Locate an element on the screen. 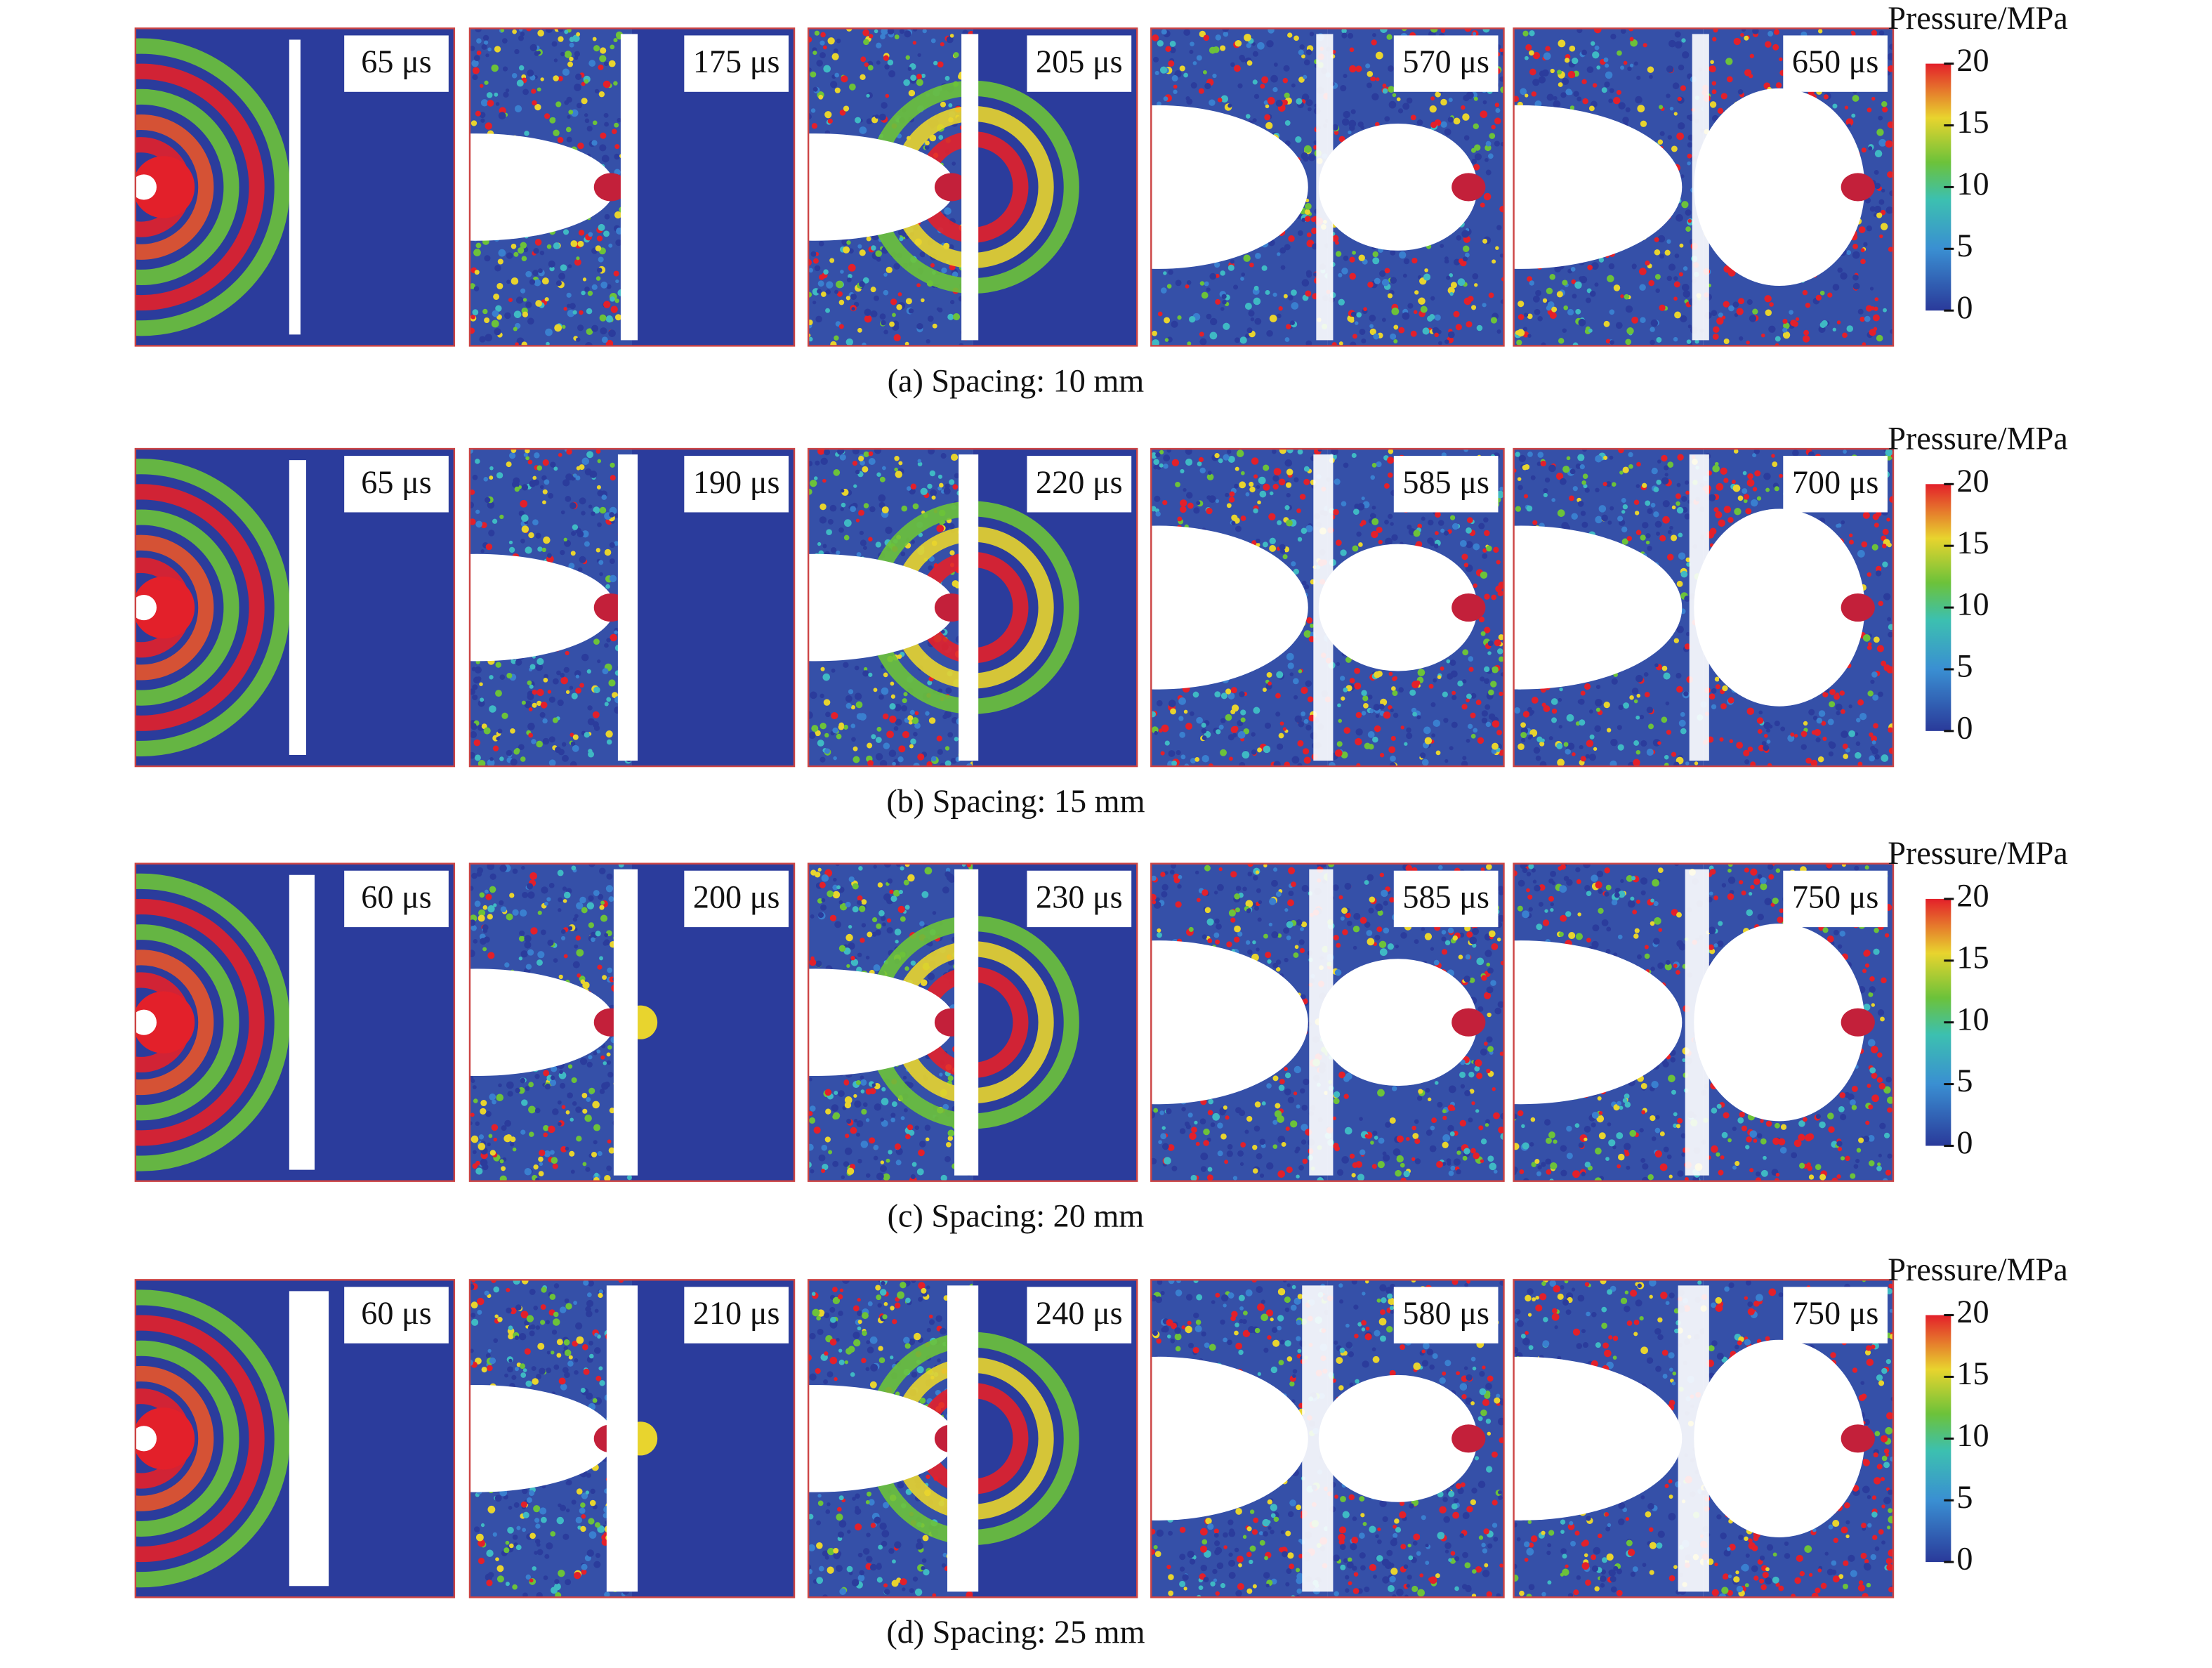  time-label: 190 μs is located at coordinates (736, 482).